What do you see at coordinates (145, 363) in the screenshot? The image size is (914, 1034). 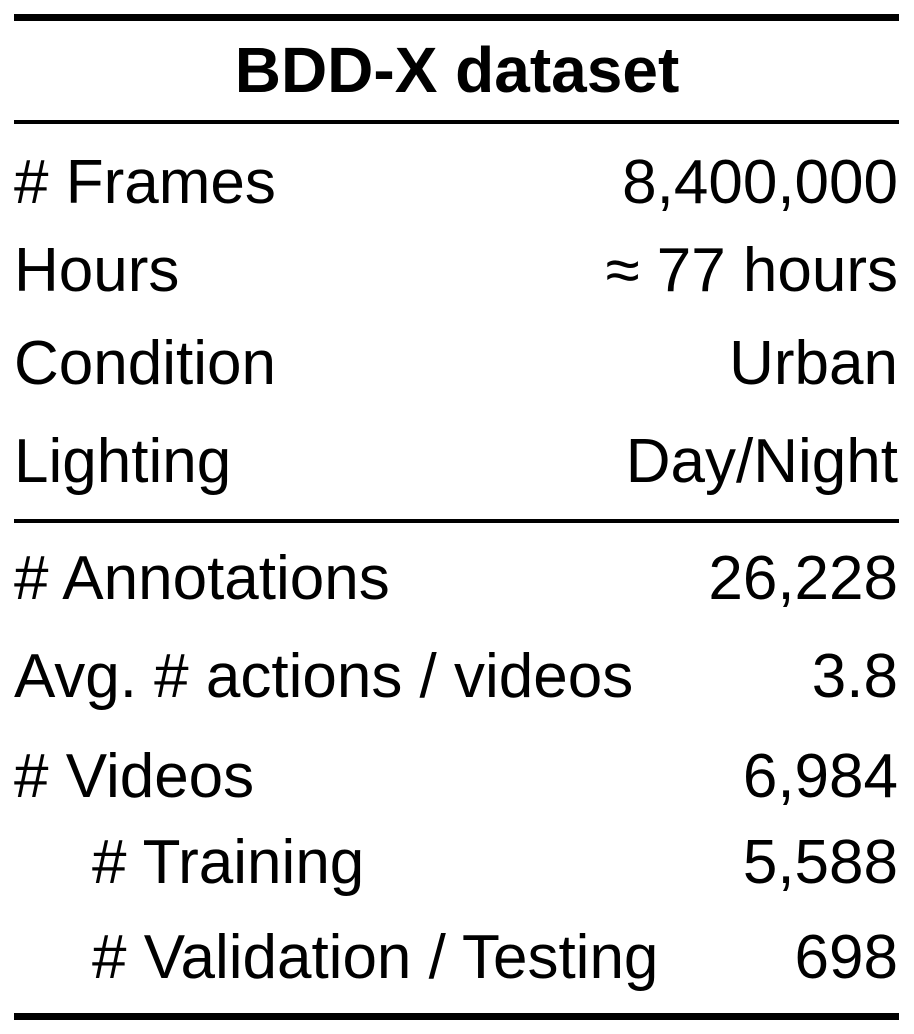 I see `row-label-condition: Condition` at bounding box center [145, 363].